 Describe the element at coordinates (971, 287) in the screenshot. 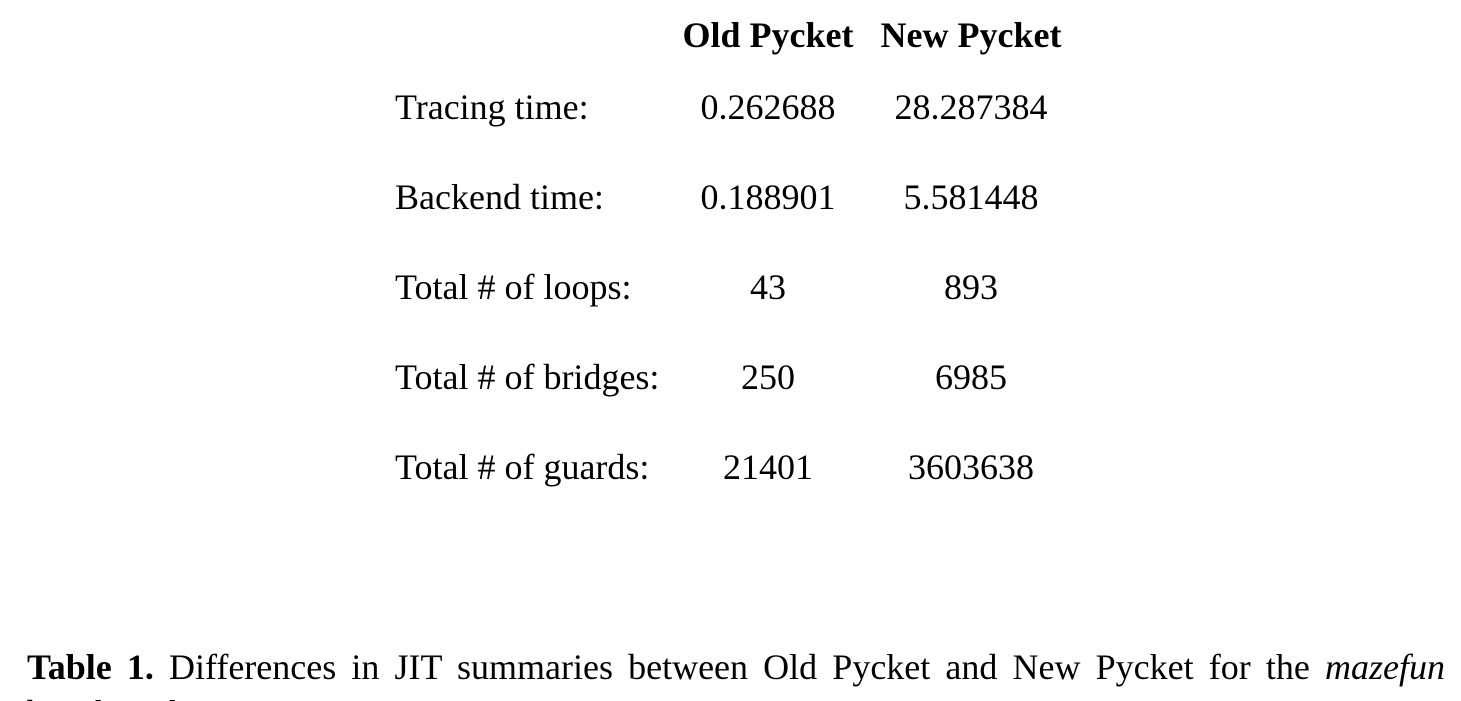

I see `new-pycket-value: 893` at that location.